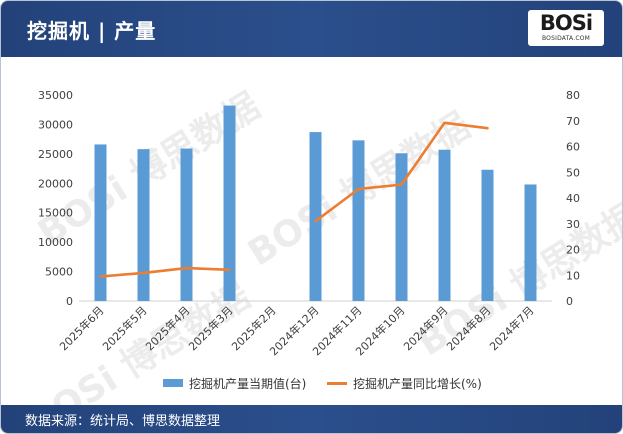 Image resolution: width=623 pixels, height=434 pixels. I want to click on header-bar: 挖掘机 | 产量 BOSi BOSIDATA.COM, so click(311, 29).